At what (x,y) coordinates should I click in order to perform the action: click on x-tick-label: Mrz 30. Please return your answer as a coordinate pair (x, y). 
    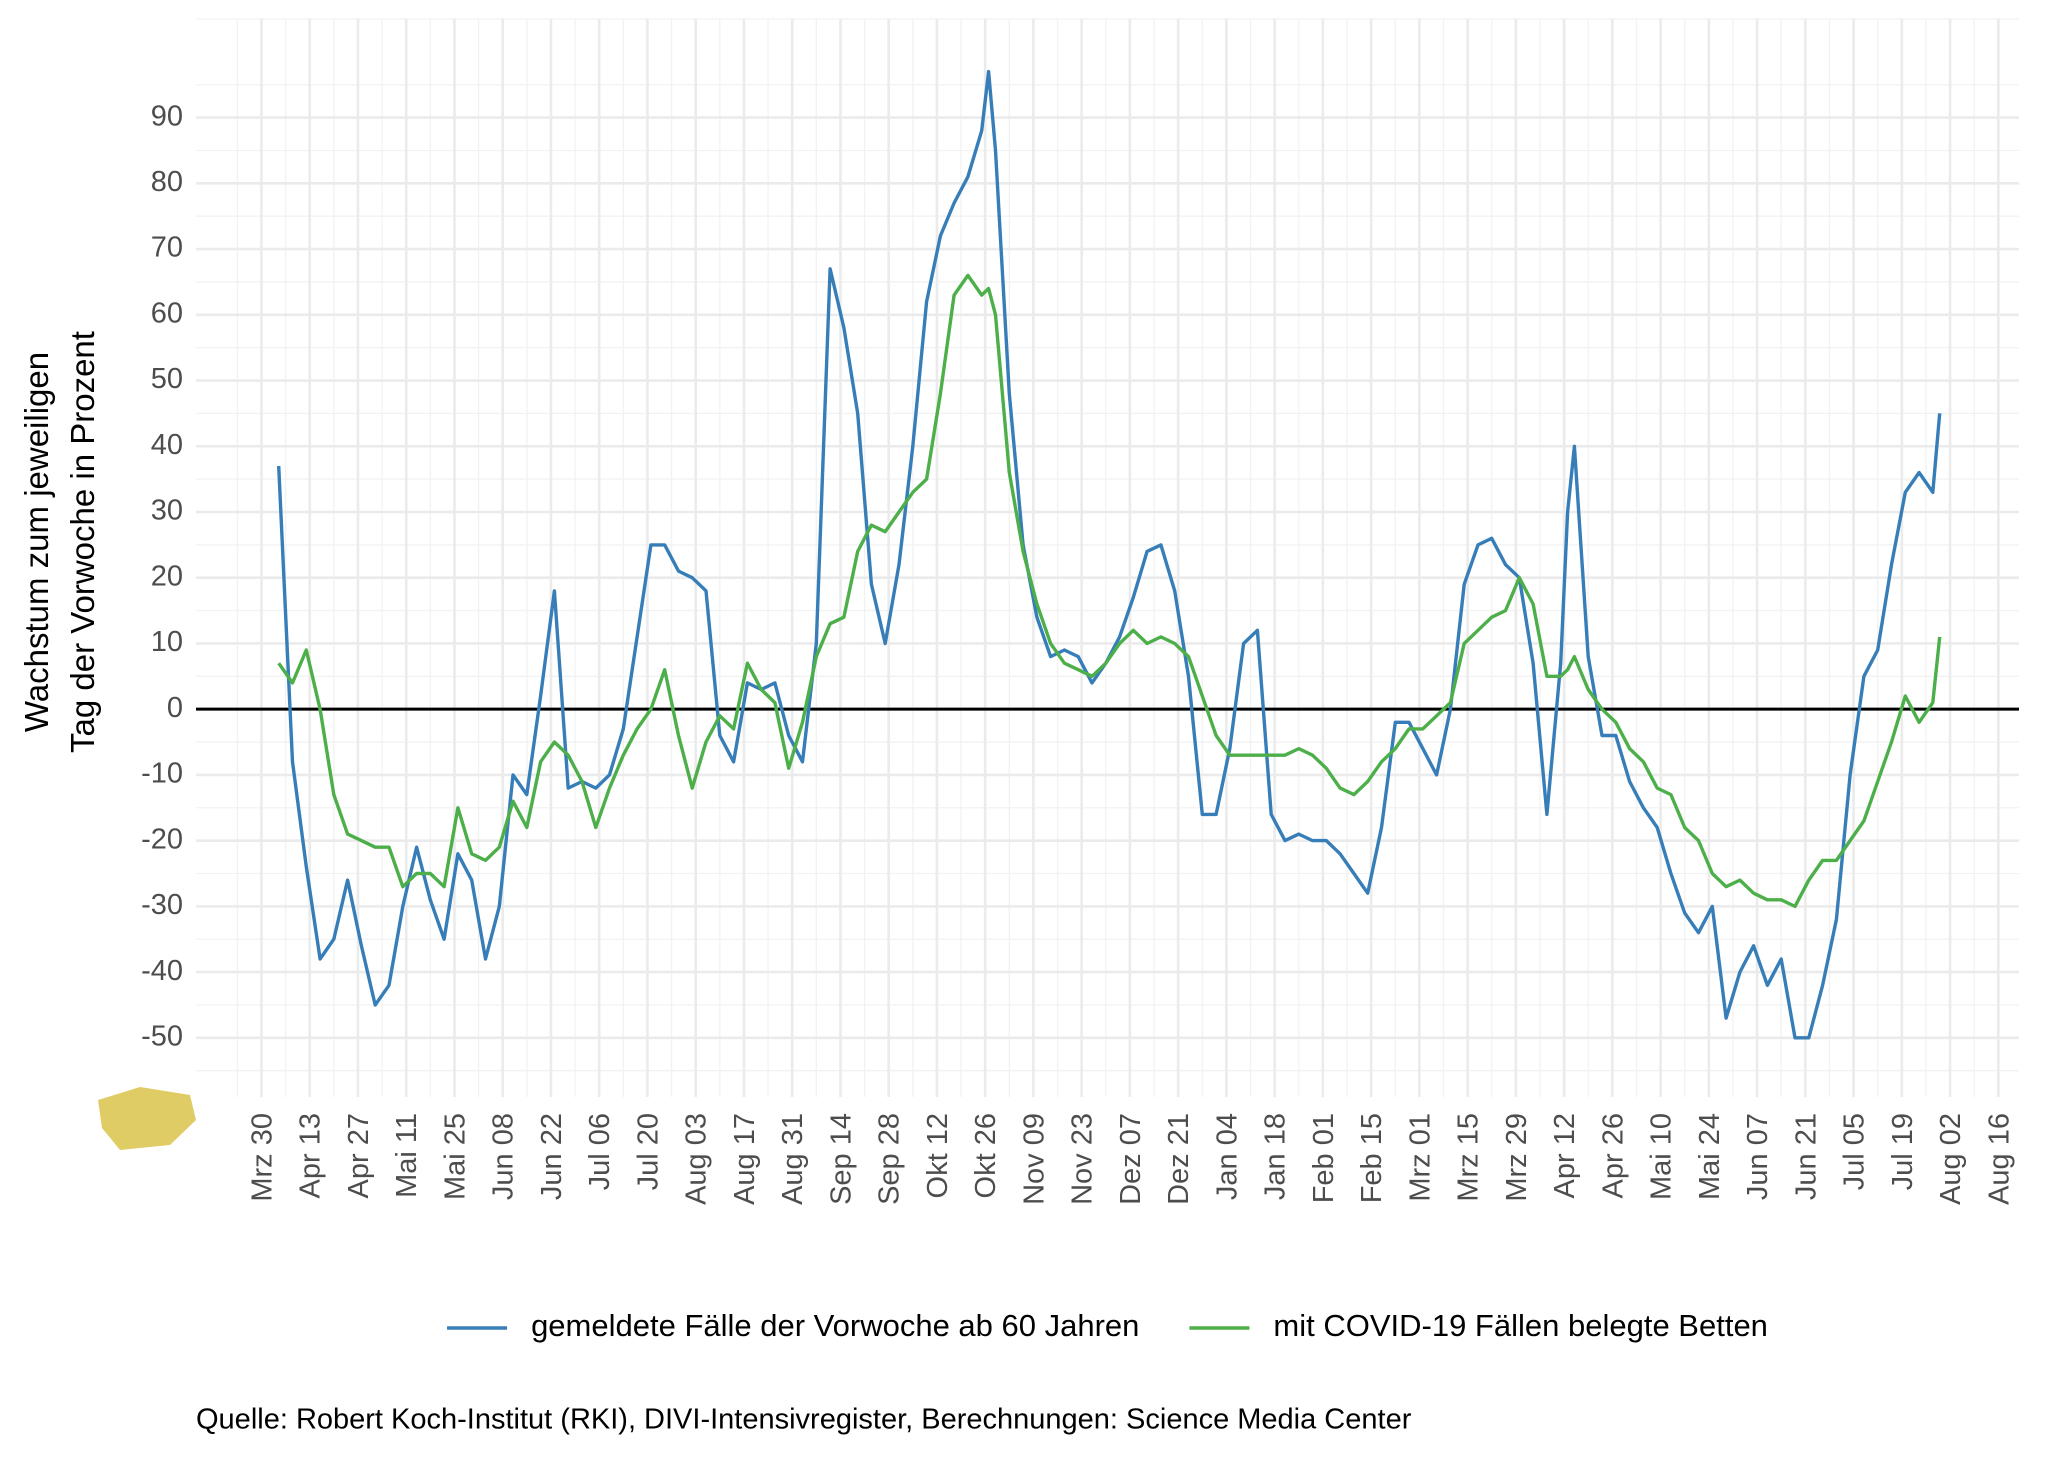
    Looking at the image, I should click on (262, 1157).